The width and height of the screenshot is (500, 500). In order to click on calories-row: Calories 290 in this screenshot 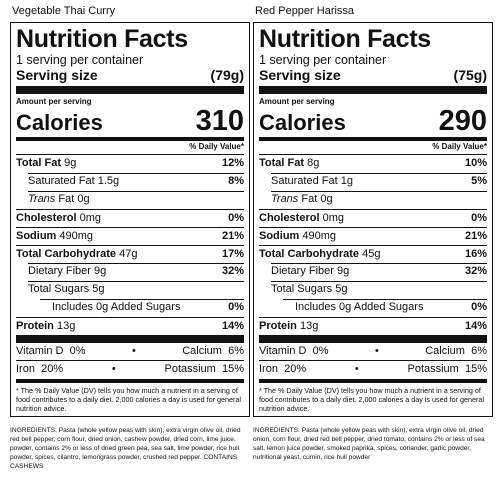, I will do `click(373, 121)`.